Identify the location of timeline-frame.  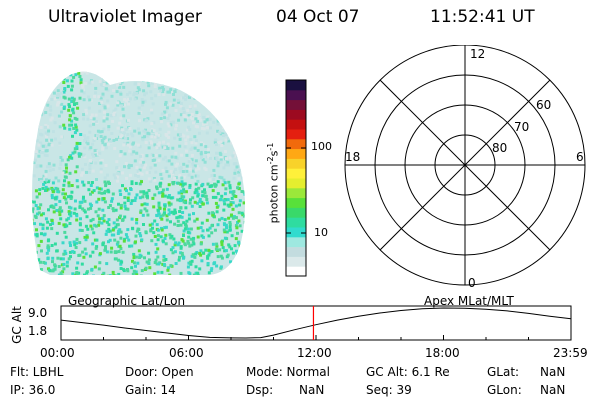
(316, 323).